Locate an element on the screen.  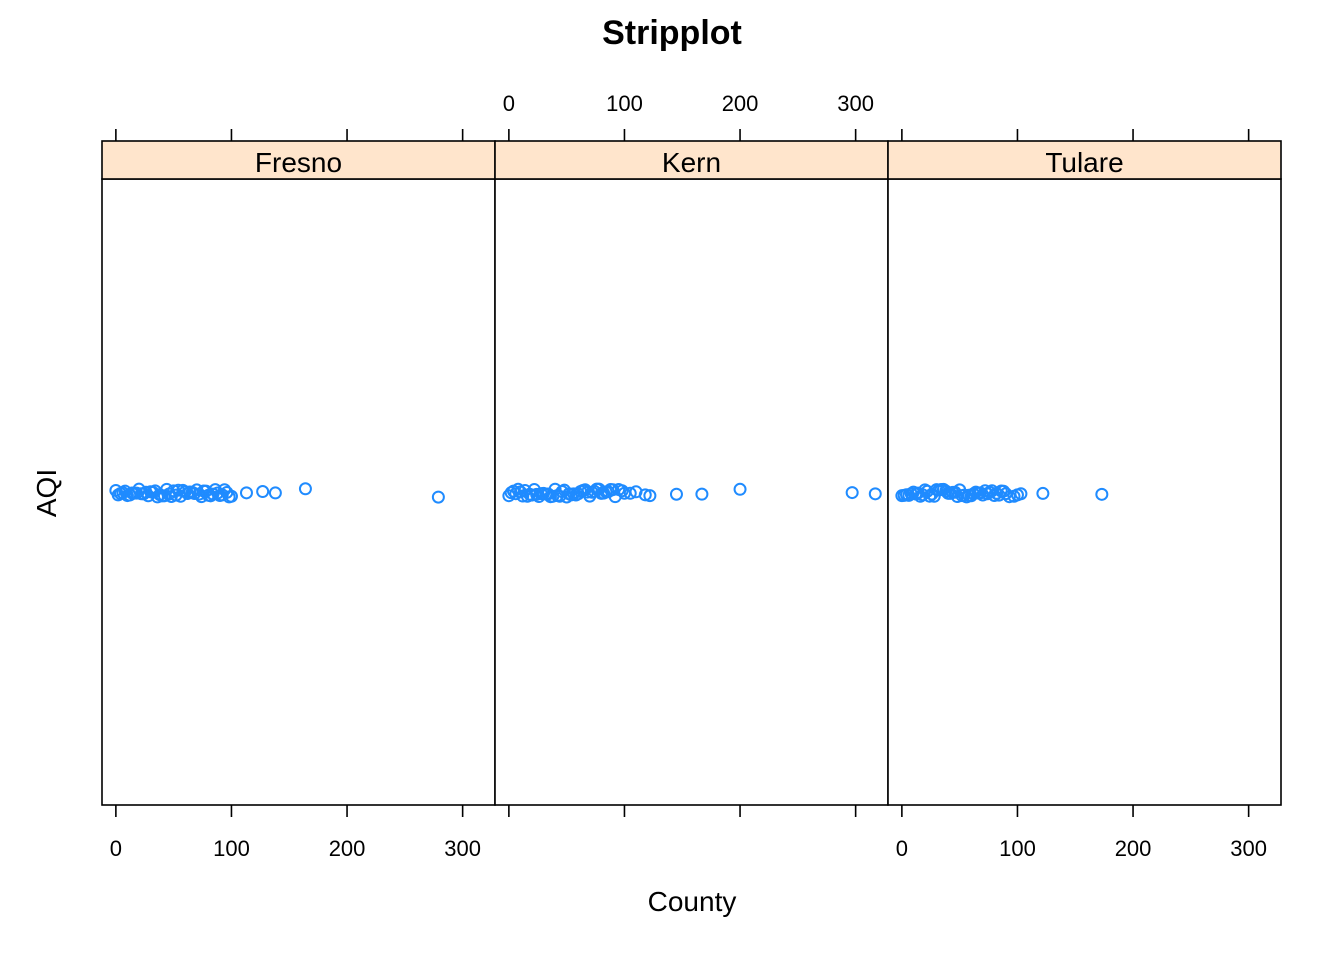
x-axis-label: County is located at coordinates (692, 901).